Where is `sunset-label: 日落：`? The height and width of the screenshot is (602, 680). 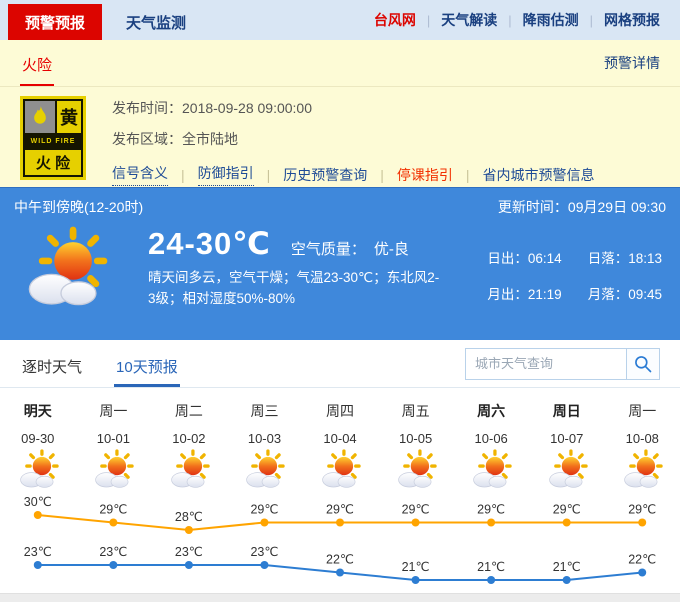 sunset-label: 日落： is located at coordinates (608, 258).